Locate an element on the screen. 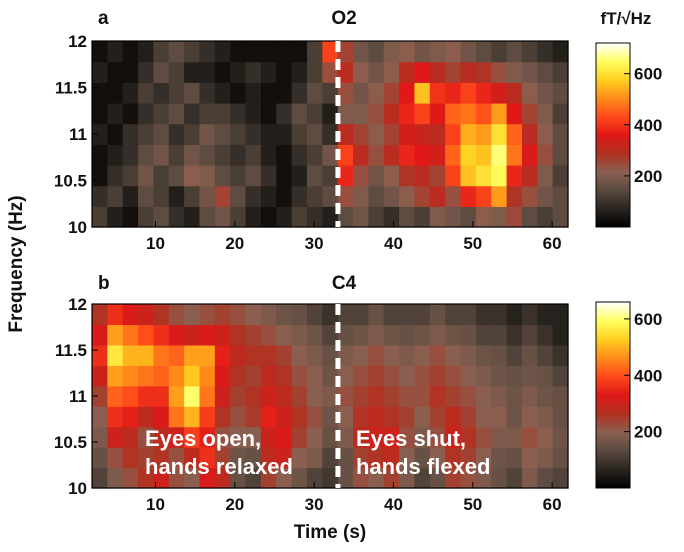 This screenshot has width=684, height=552. colorbar-tick-label: 400 is located at coordinates (648, 125).